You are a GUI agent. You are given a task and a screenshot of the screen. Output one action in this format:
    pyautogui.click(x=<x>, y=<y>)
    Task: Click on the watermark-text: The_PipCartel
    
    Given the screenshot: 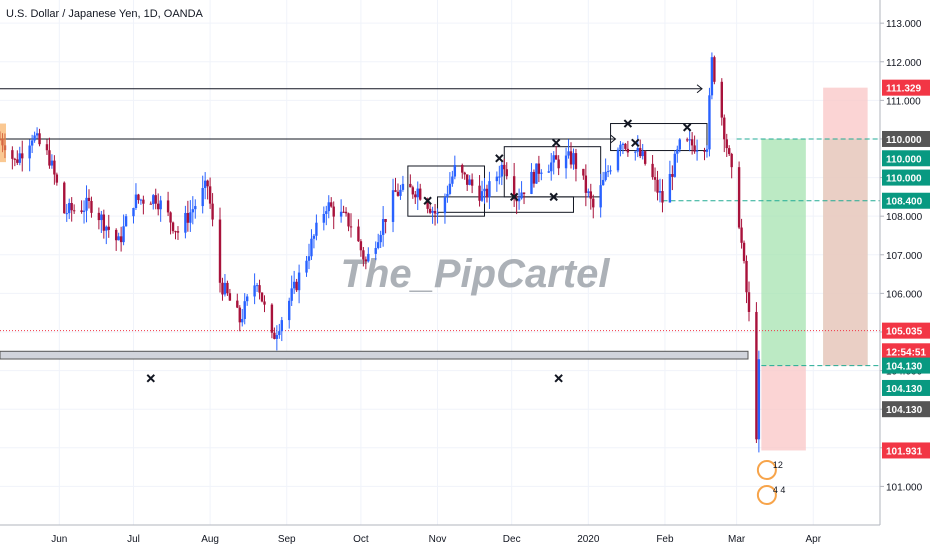 What is the action you would take?
    pyautogui.click(x=476, y=274)
    